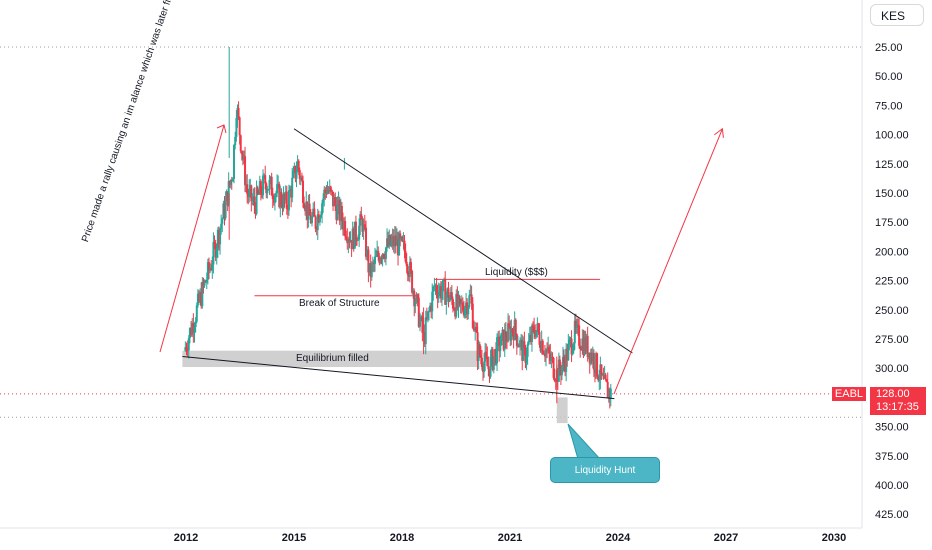 The image size is (932, 550). I want to click on y-tick-label: 275.00, so click(892, 340).